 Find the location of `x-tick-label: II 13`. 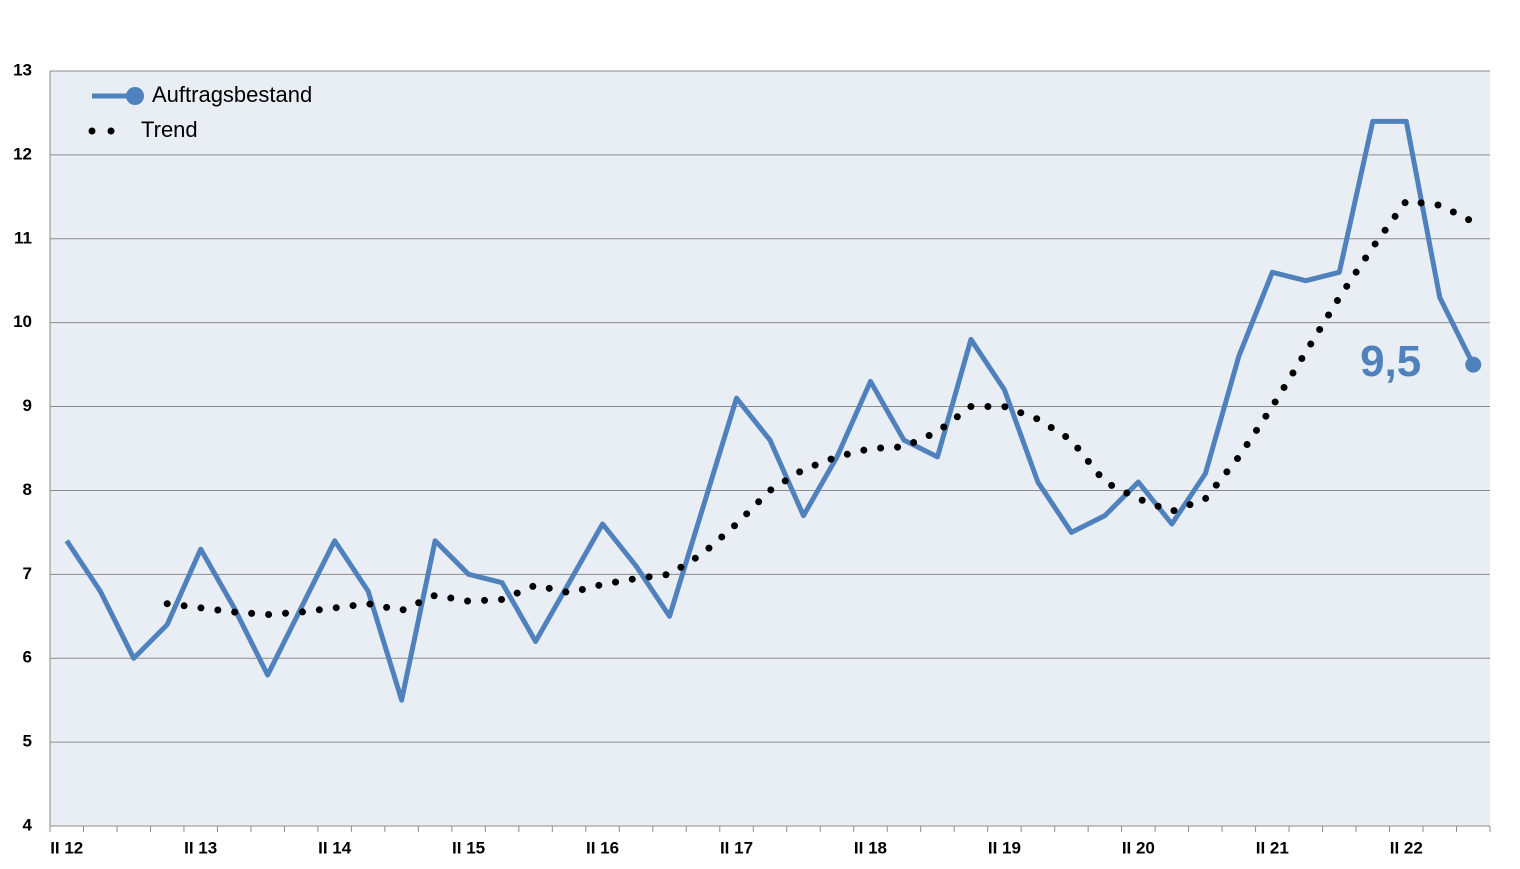

x-tick-label: II 13 is located at coordinates (200, 847).